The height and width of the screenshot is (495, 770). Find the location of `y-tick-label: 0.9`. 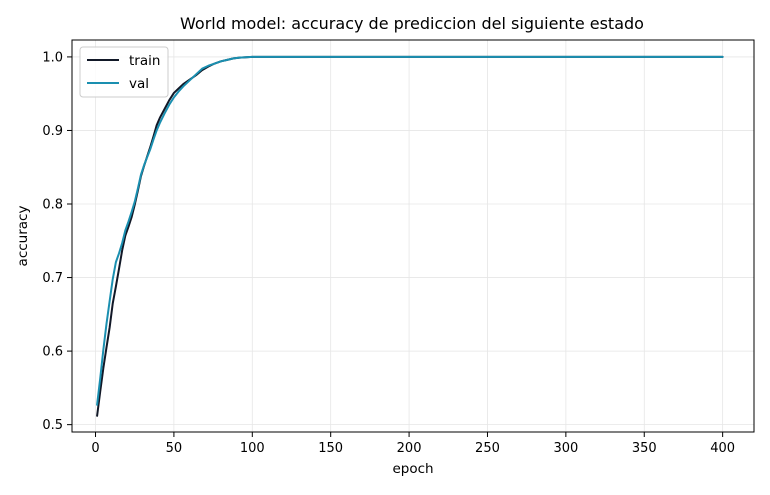

y-tick-label: 0.9 is located at coordinates (52, 131).